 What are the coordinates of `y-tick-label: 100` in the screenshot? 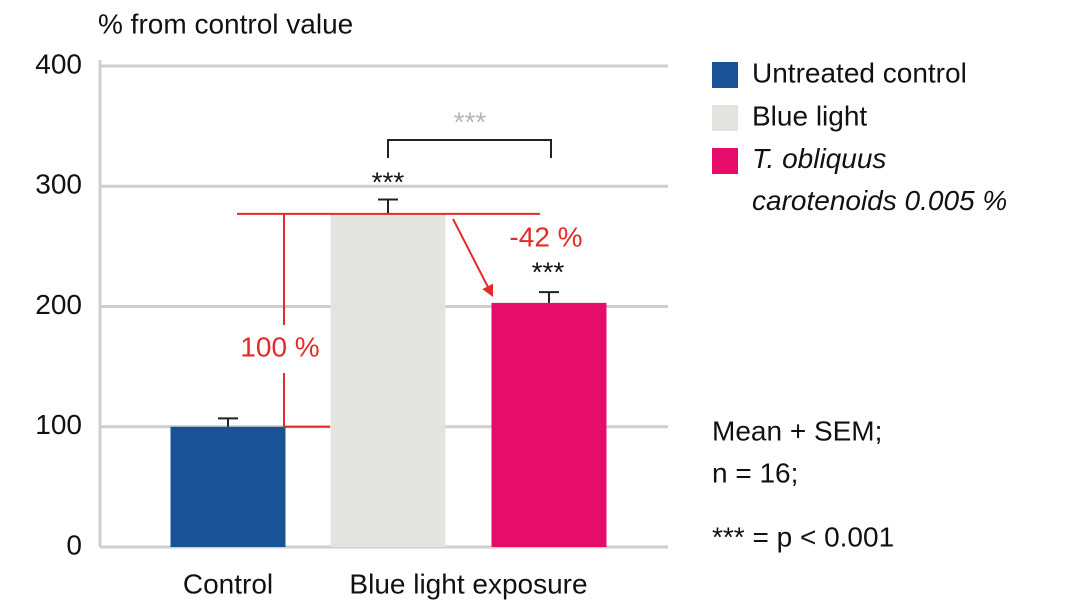 It's located at (58, 424).